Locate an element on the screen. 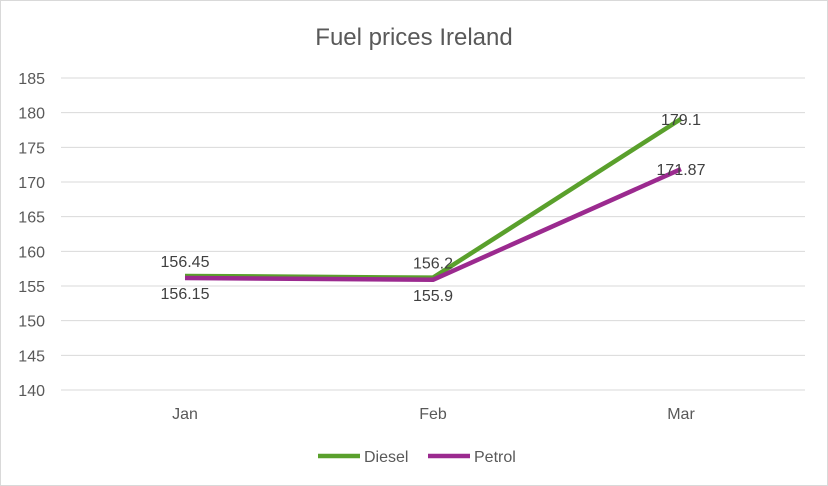 This screenshot has height=486, width=828. chart-title: Fuel prices Ireland is located at coordinates (413, 37).